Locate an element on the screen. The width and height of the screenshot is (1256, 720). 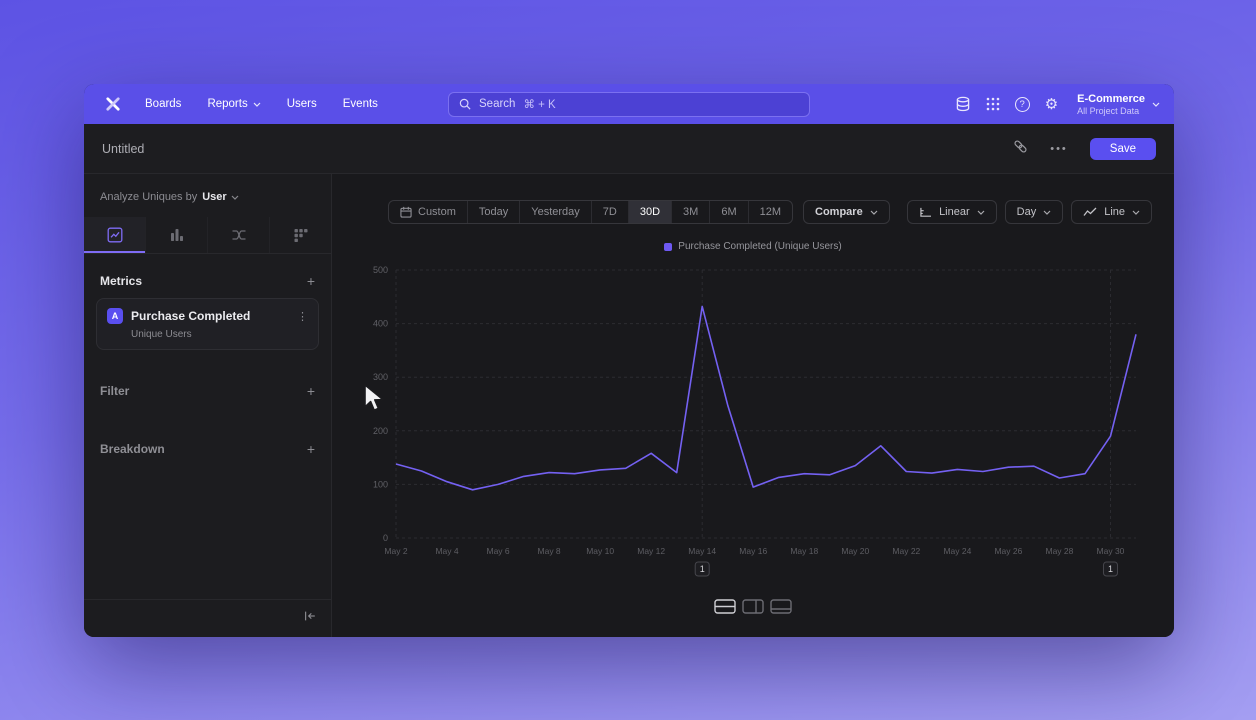
metric-name: Purchase Completed is located at coordinates (191, 316).